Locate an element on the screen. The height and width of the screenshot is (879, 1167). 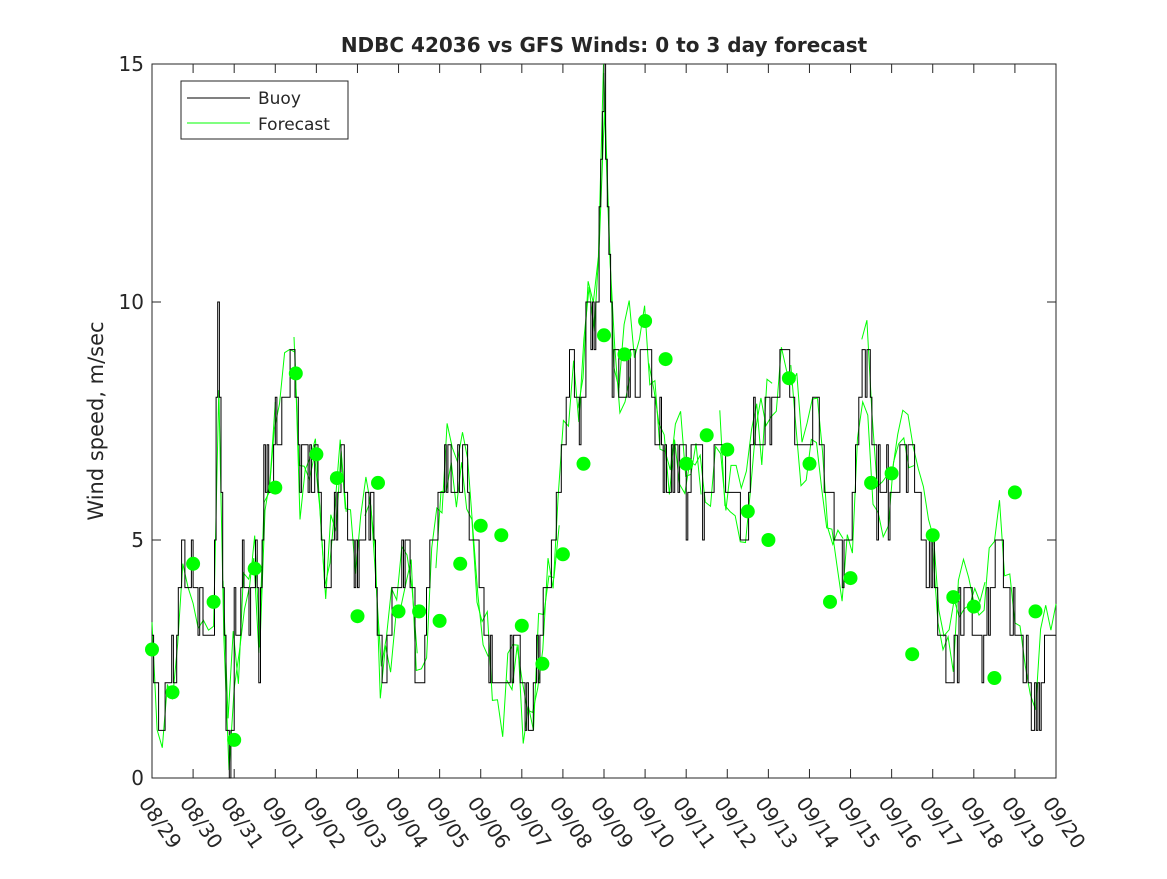
y-axis-label: Wind speed, m/sec is located at coordinates (96, 420).